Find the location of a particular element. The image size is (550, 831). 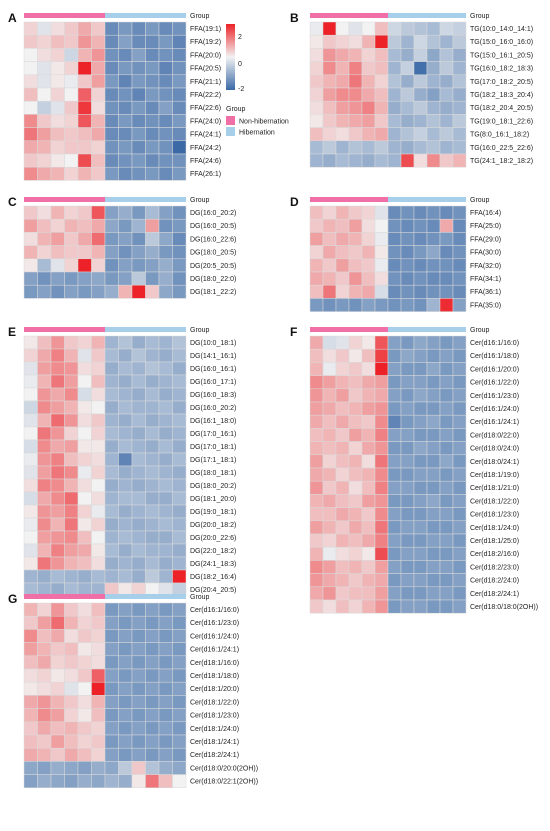

row-label: Cer(d18:1/19:0) is located at coordinates (494, 475).